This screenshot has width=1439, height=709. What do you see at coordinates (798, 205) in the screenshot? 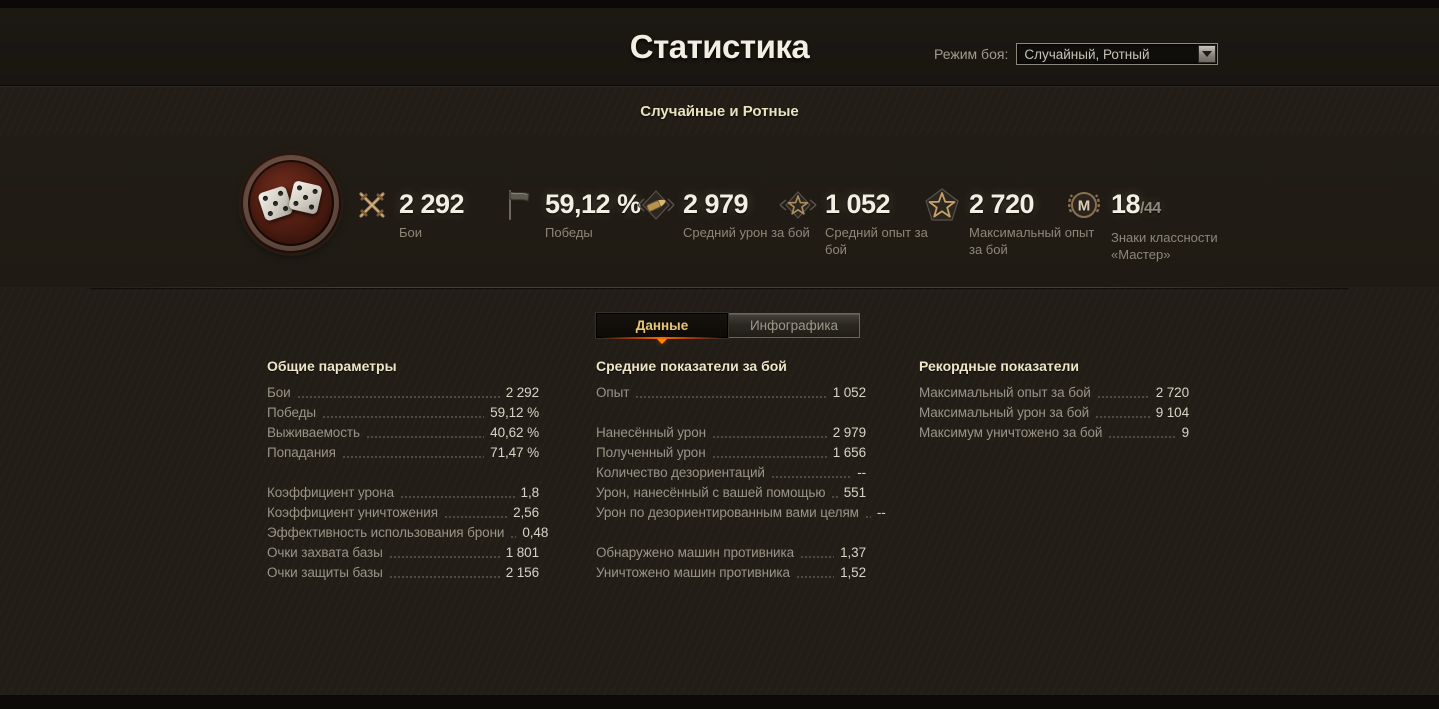
I see `star-diamond-icon` at bounding box center [798, 205].